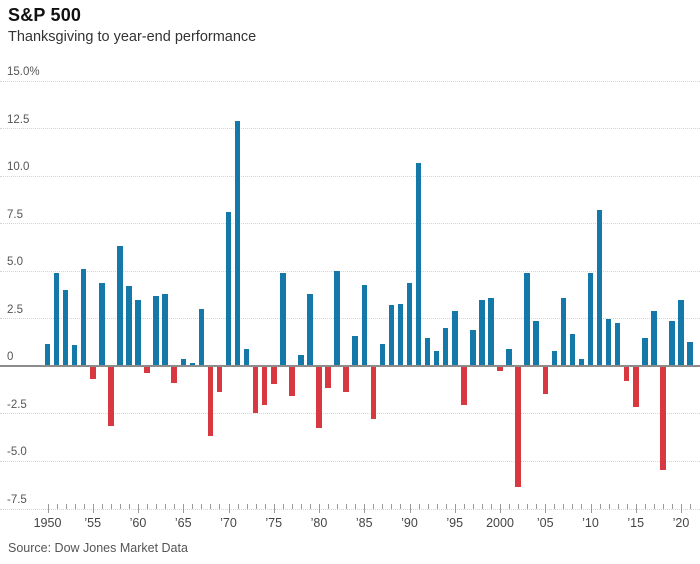 The width and height of the screenshot is (700, 564). Describe the element at coordinates (627, 506) in the screenshot. I see `x-tick-2014` at that location.